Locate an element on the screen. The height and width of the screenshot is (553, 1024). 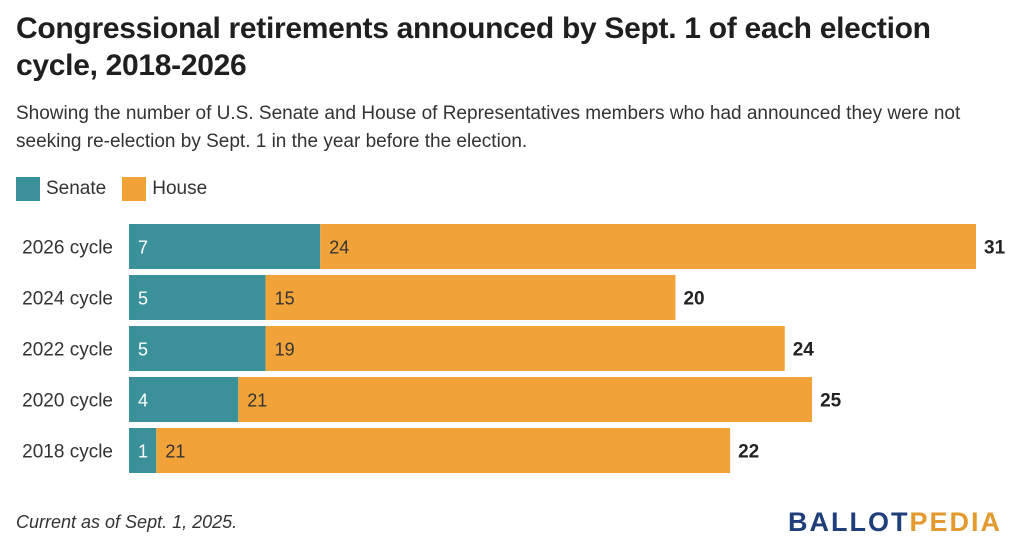
category-label: 2020 cycle is located at coordinates (67, 401).